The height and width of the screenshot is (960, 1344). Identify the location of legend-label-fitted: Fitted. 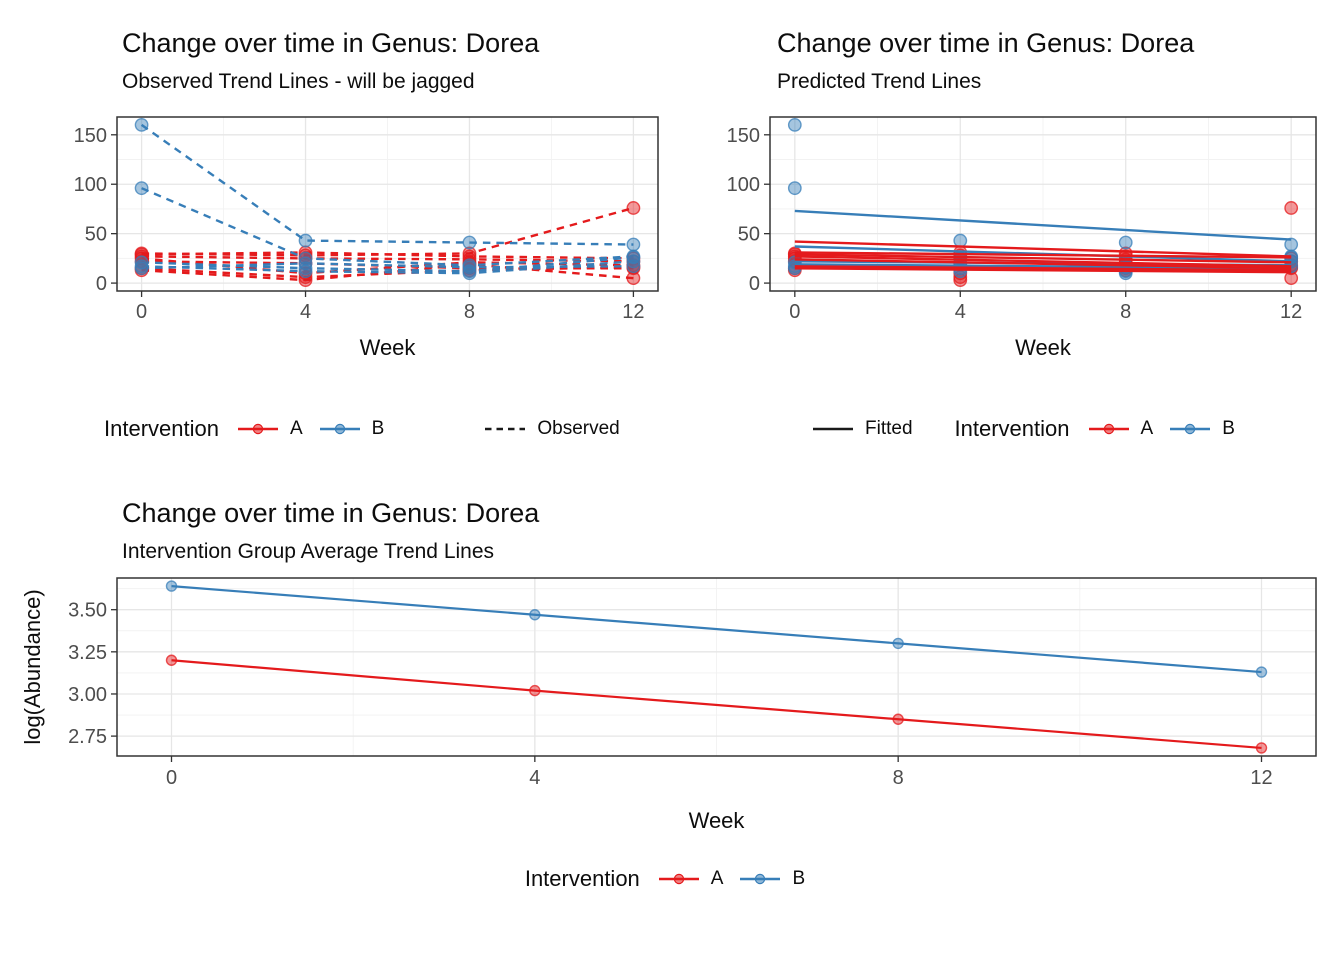
(889, 428).